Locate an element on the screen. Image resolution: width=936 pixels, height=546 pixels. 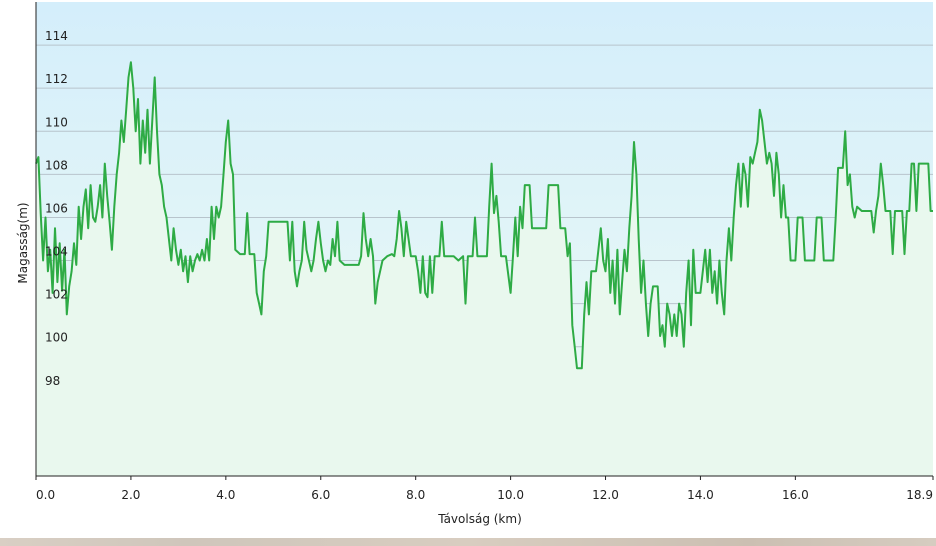
y-tick-label: 106 is located at coordinates (56, 208).